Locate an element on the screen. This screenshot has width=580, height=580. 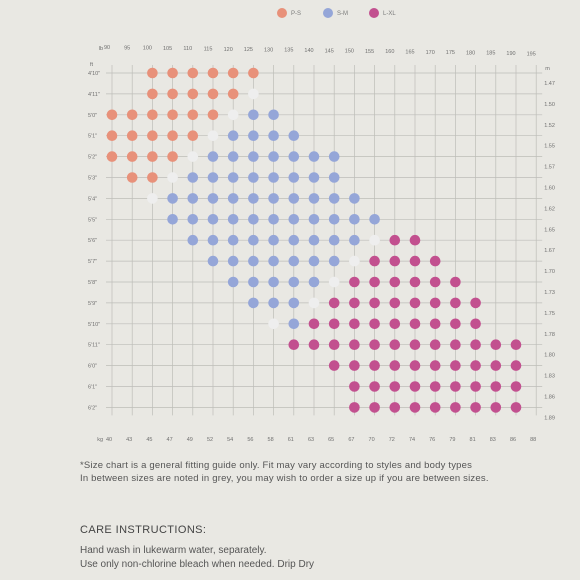
x-top-tick-label: 105 is located at coordinates (167, 49).